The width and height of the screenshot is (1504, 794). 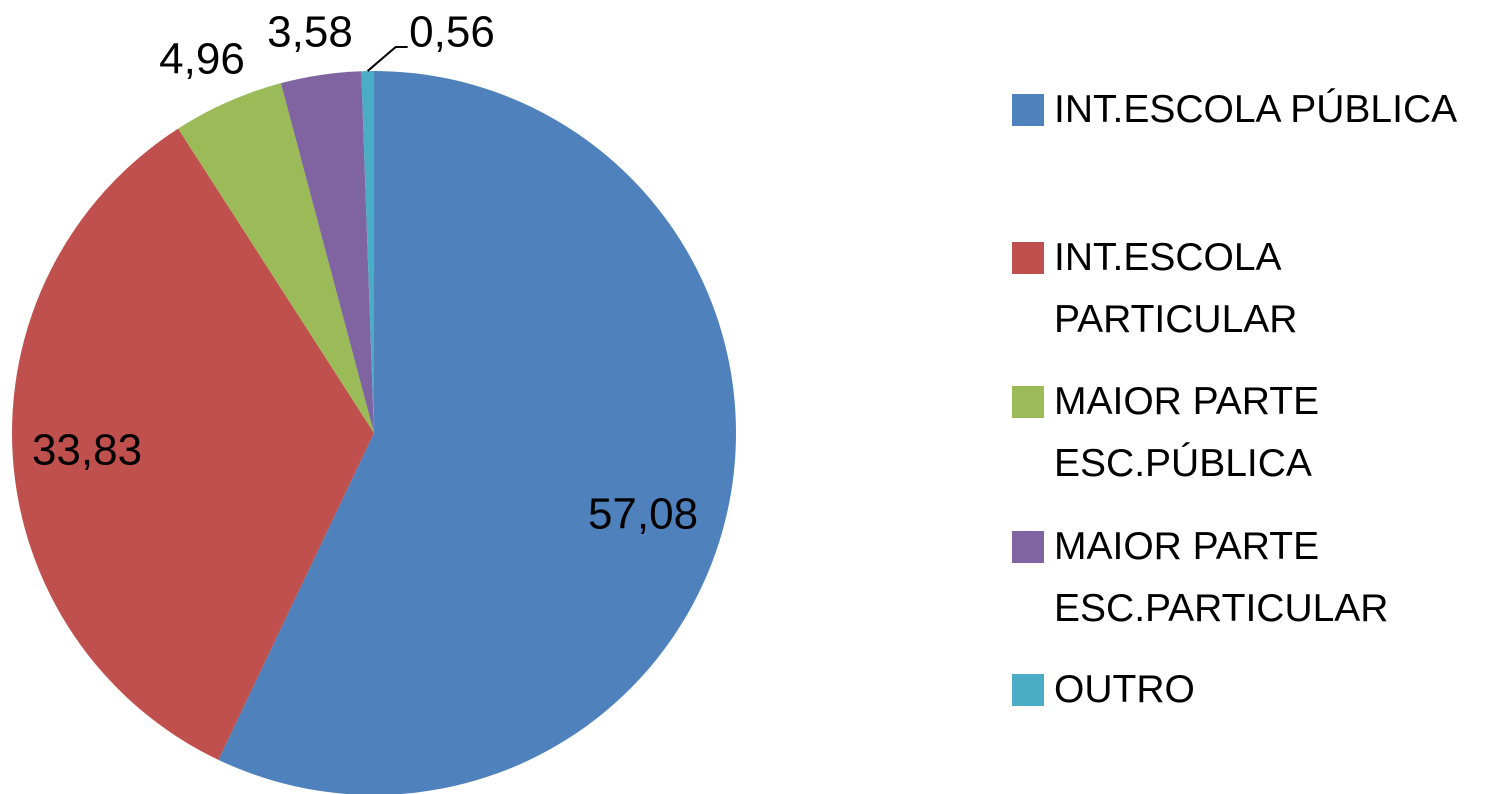 What do you see at coordinates (1124, 689) in the screenshot?
I see `legend-label: OUTRO` at bounding box center [1124, 689].